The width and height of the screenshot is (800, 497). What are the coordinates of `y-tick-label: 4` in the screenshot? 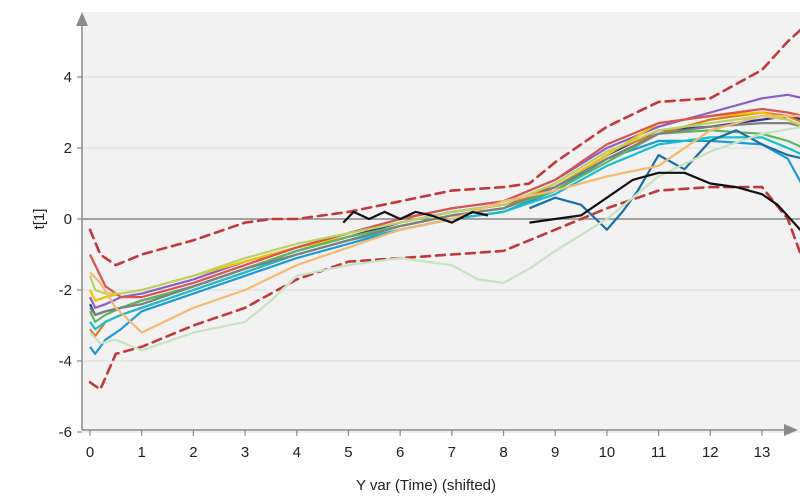 It's located at (68, 77).